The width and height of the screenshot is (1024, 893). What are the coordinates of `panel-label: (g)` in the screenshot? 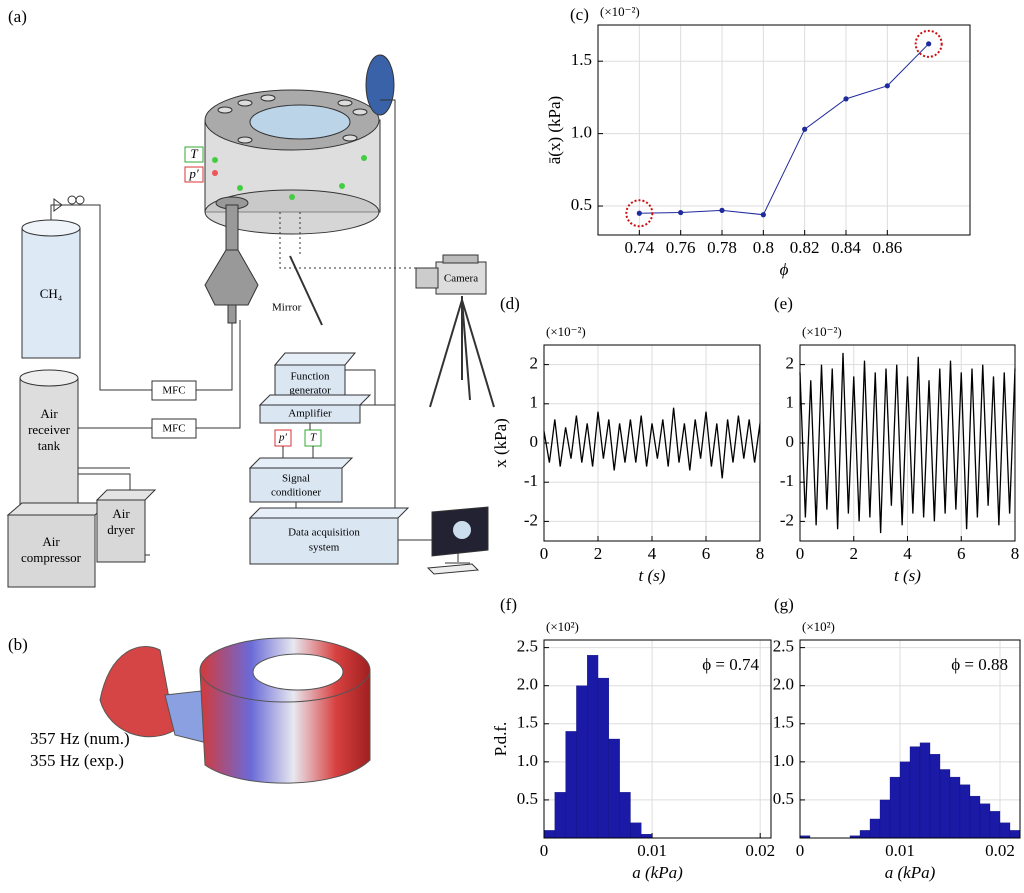 It's located at (784, 604).